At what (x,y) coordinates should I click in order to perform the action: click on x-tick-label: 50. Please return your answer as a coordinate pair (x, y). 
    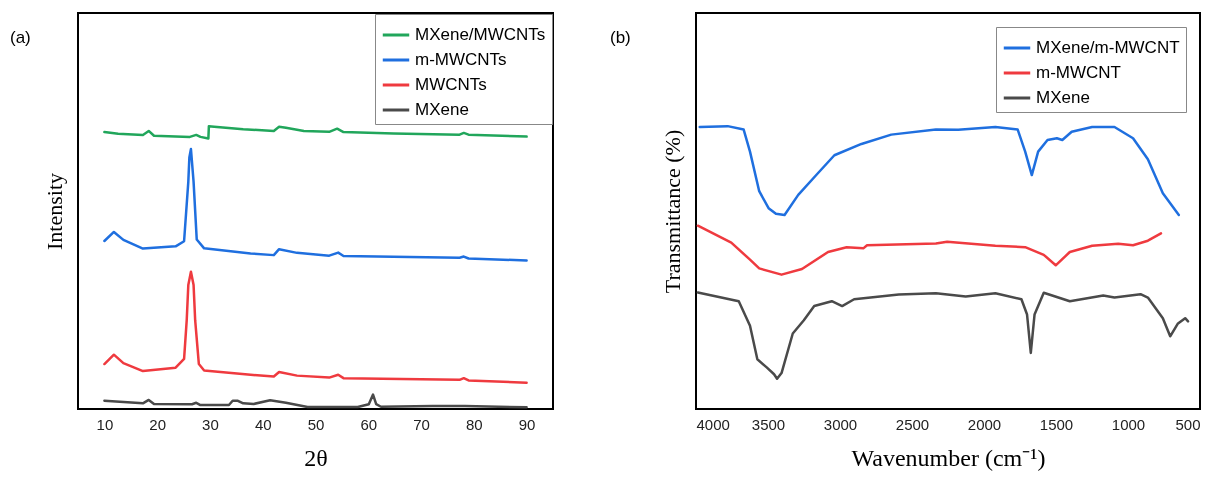
    Looking at the image, I should click on (316, 424).